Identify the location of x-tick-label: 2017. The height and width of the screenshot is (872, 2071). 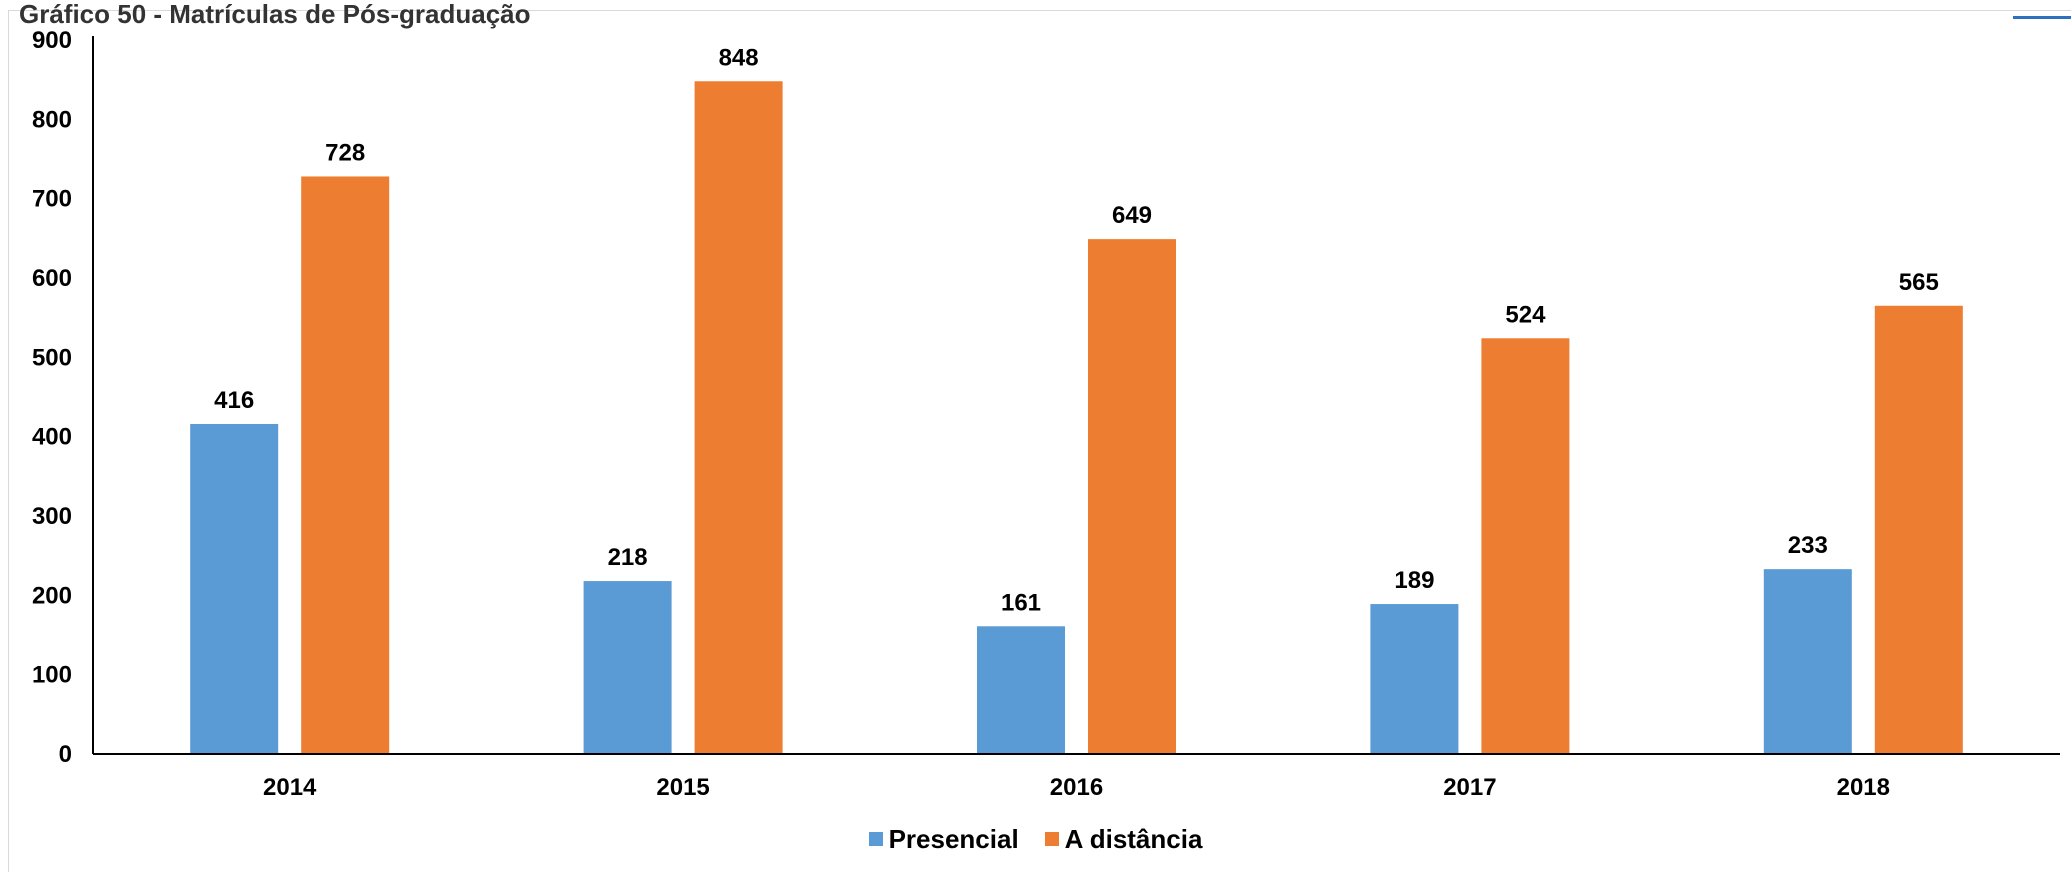
(1469, 787).